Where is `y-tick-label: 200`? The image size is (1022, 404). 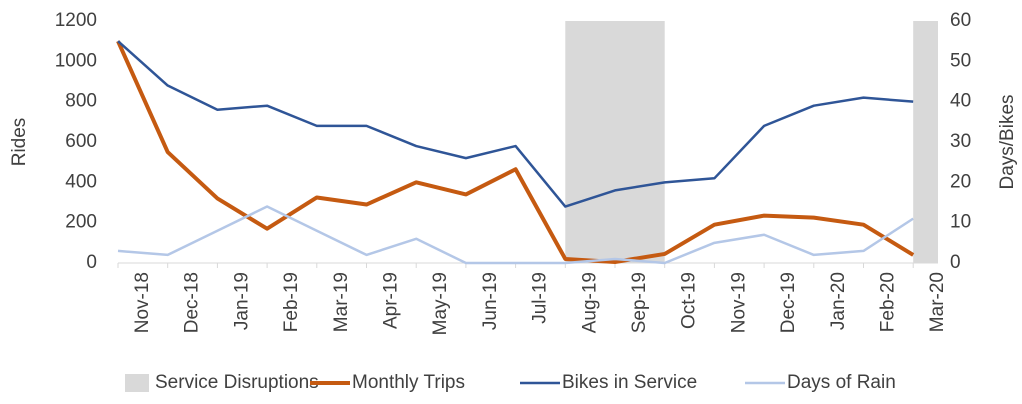
y-tick-label: 200 is located at coordinates (81, 222).